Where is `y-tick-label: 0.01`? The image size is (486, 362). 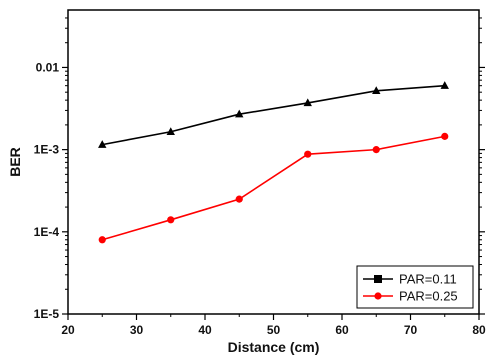
y-tick-label: 0.01 is located at coordinates (48, 67).